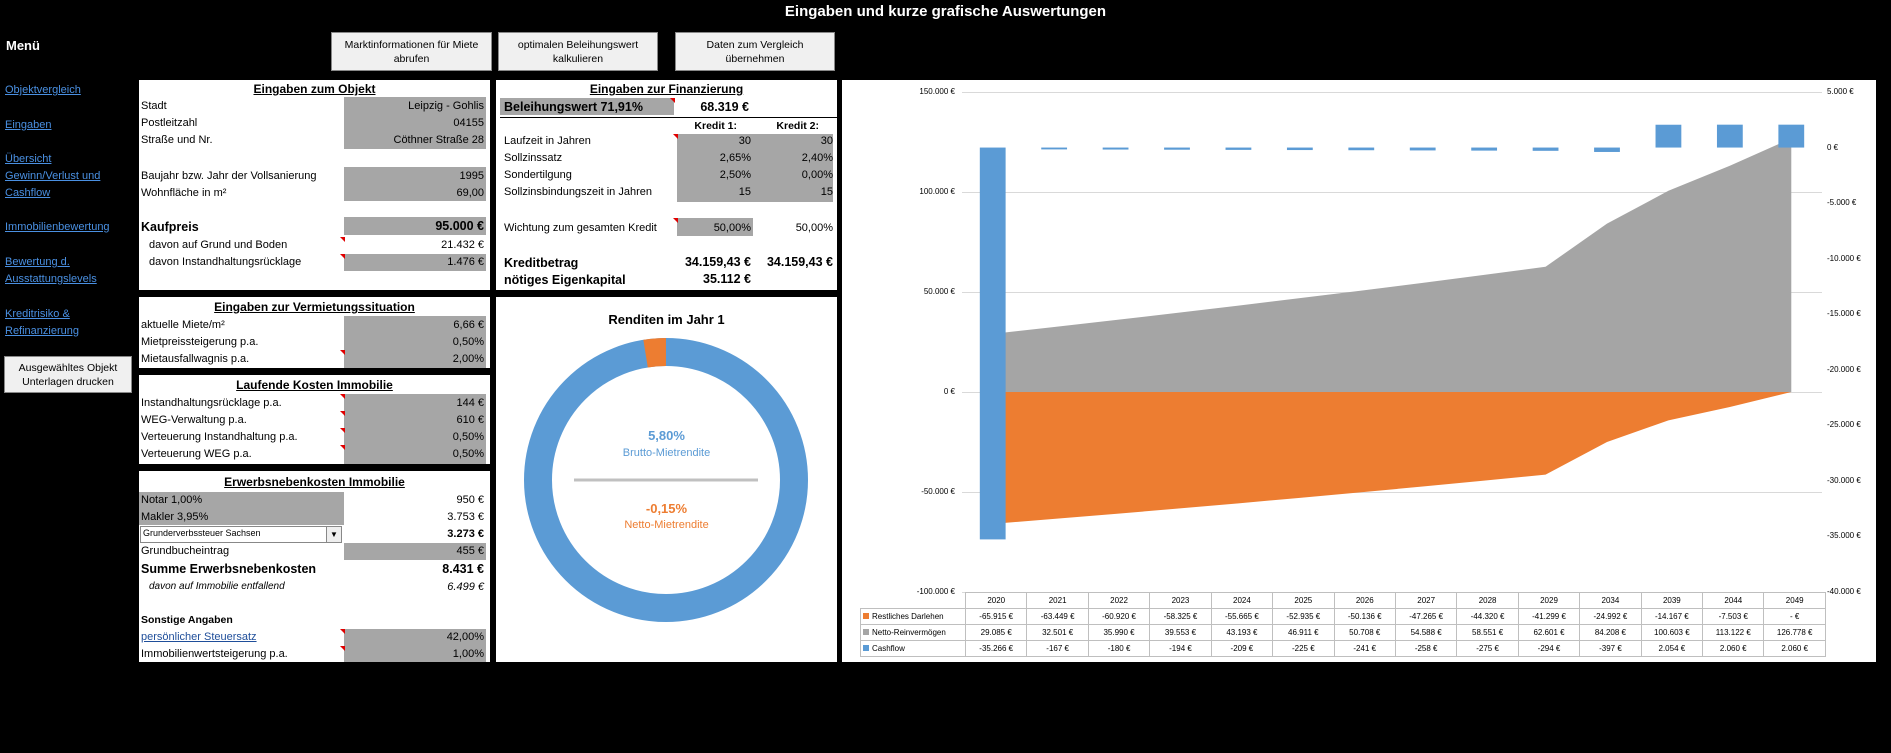 The height and width of the screenshot is (753, 1891). What do you see at coordinates (1364, 616) in the screenshot?
I see `table-cell: -50.136 €` at bounding box center [1364, 616].